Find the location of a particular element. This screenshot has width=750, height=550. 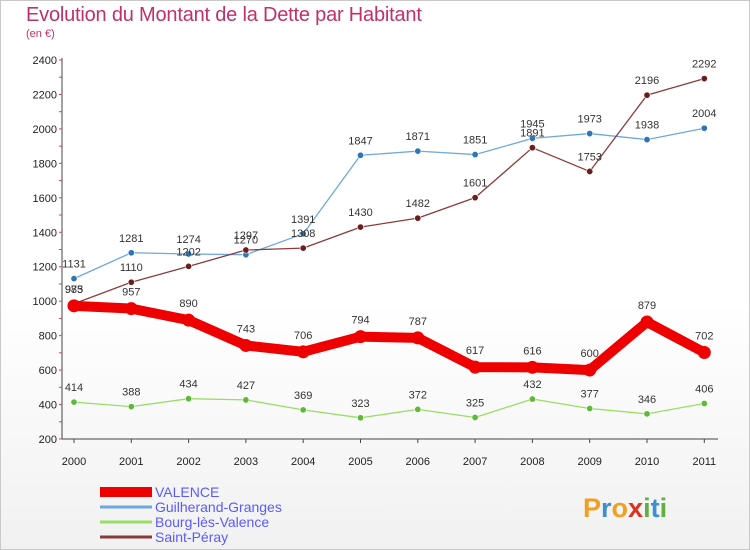

x-tick-label: 2000 is located at coordinates (74, 462).